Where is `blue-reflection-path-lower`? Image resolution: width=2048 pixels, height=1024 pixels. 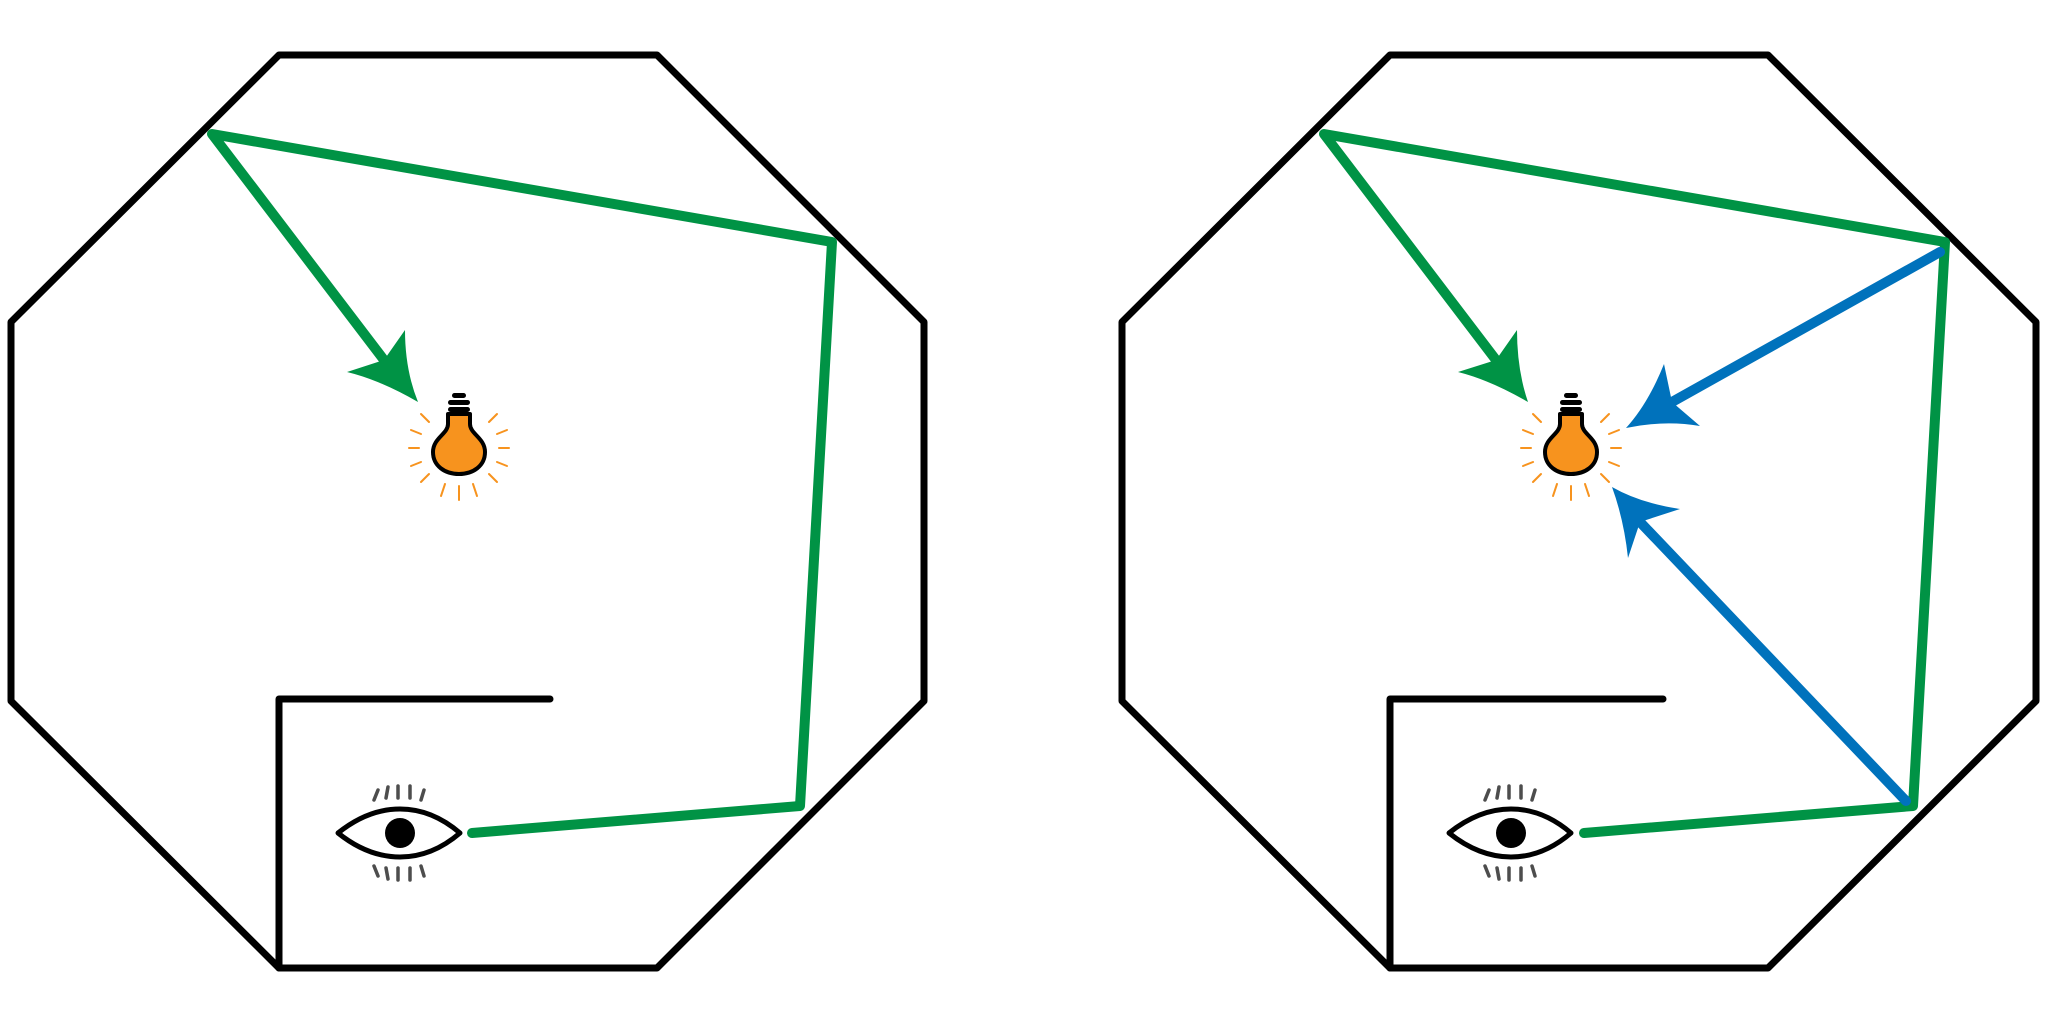
blue-reflection-path-lower is located at coordinates (1773, 661).